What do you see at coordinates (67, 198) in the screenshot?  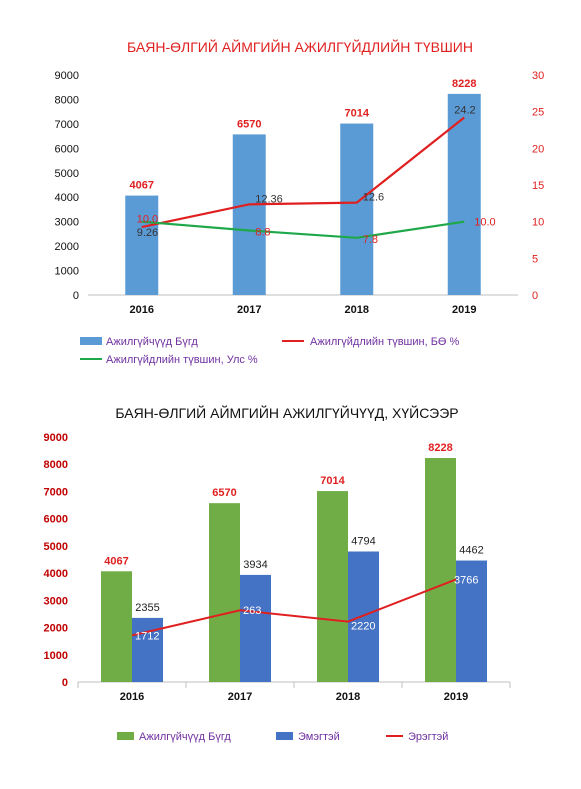 I see `y-left-tick-label: 4000` at bounding box center [67, 198].